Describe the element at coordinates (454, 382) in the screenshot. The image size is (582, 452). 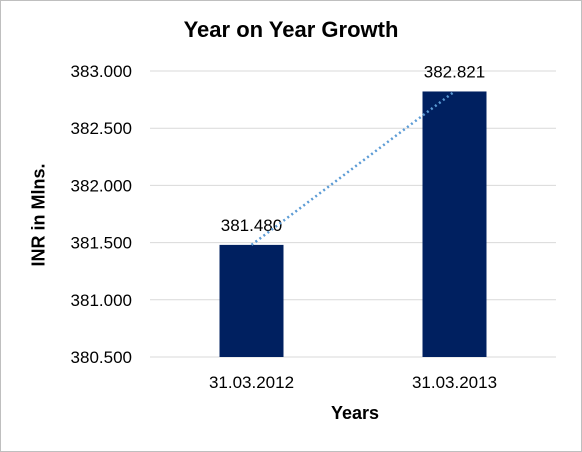
I see `x-tick-label: 31.03.2013` at that location.